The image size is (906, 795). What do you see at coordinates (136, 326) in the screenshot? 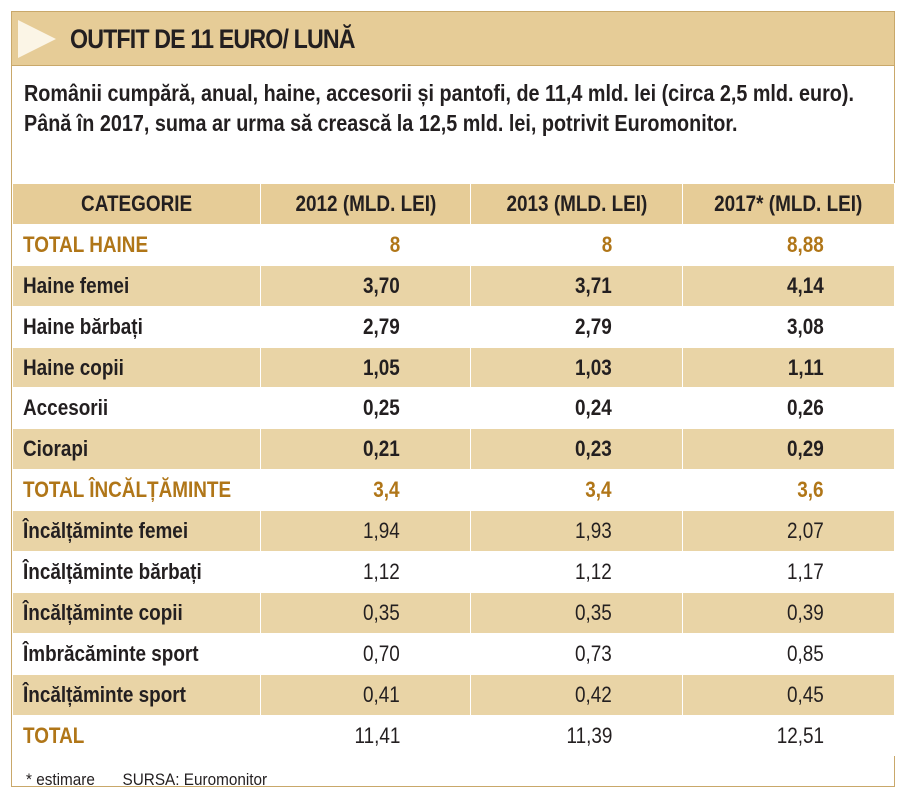
I see `row-label: Haine bărbați` at bounding box center [136, 326].